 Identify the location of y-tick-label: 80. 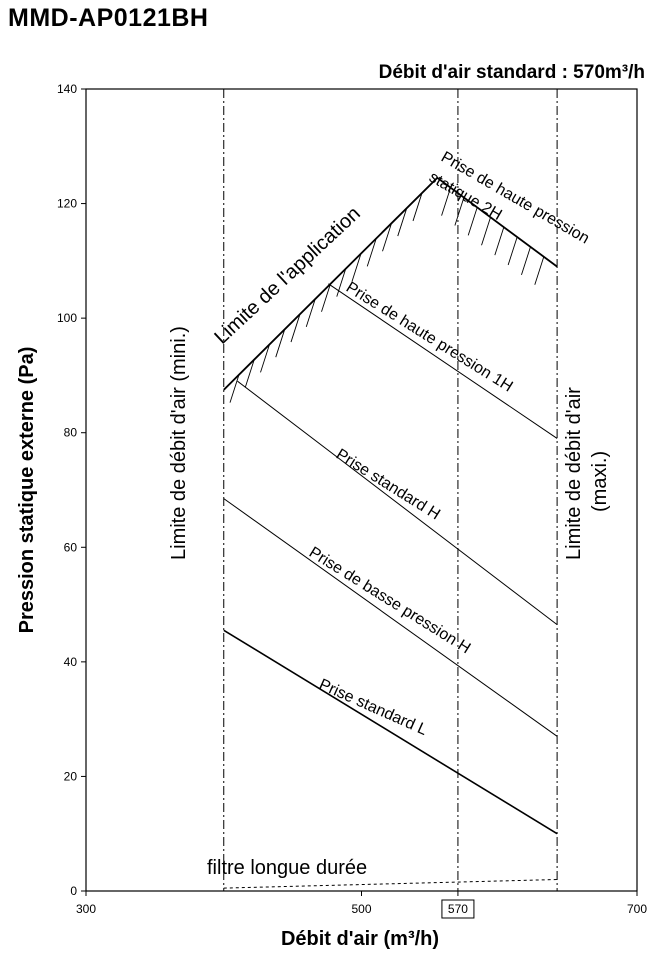
(71, 433).